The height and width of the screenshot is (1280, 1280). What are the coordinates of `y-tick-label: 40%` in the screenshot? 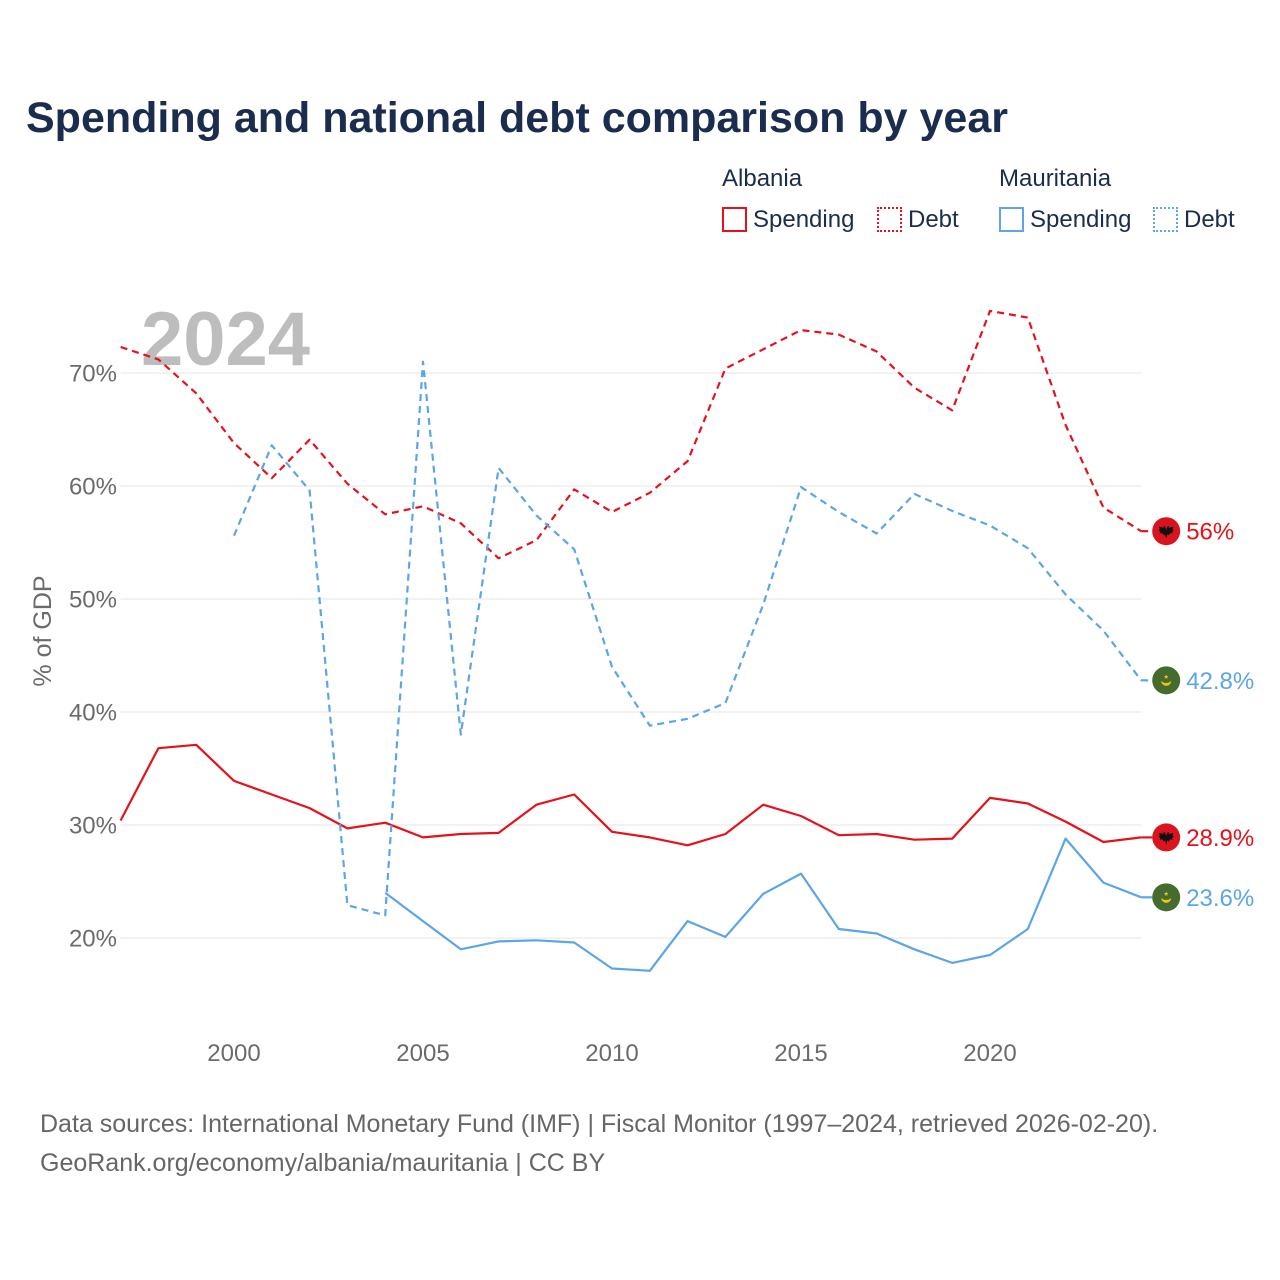 It's located at (93, 713).